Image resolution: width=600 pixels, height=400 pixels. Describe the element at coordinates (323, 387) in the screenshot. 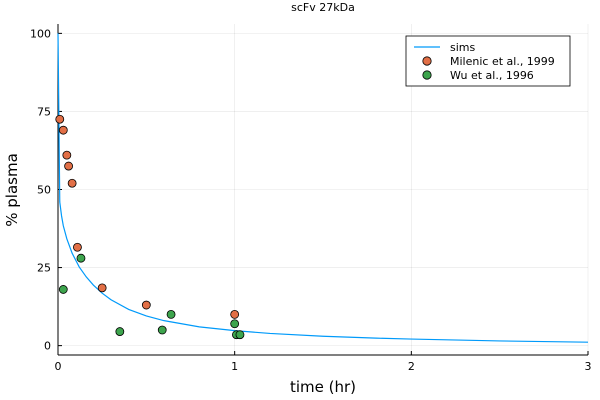

I see `x-axis-label: time (hr)` at that location.